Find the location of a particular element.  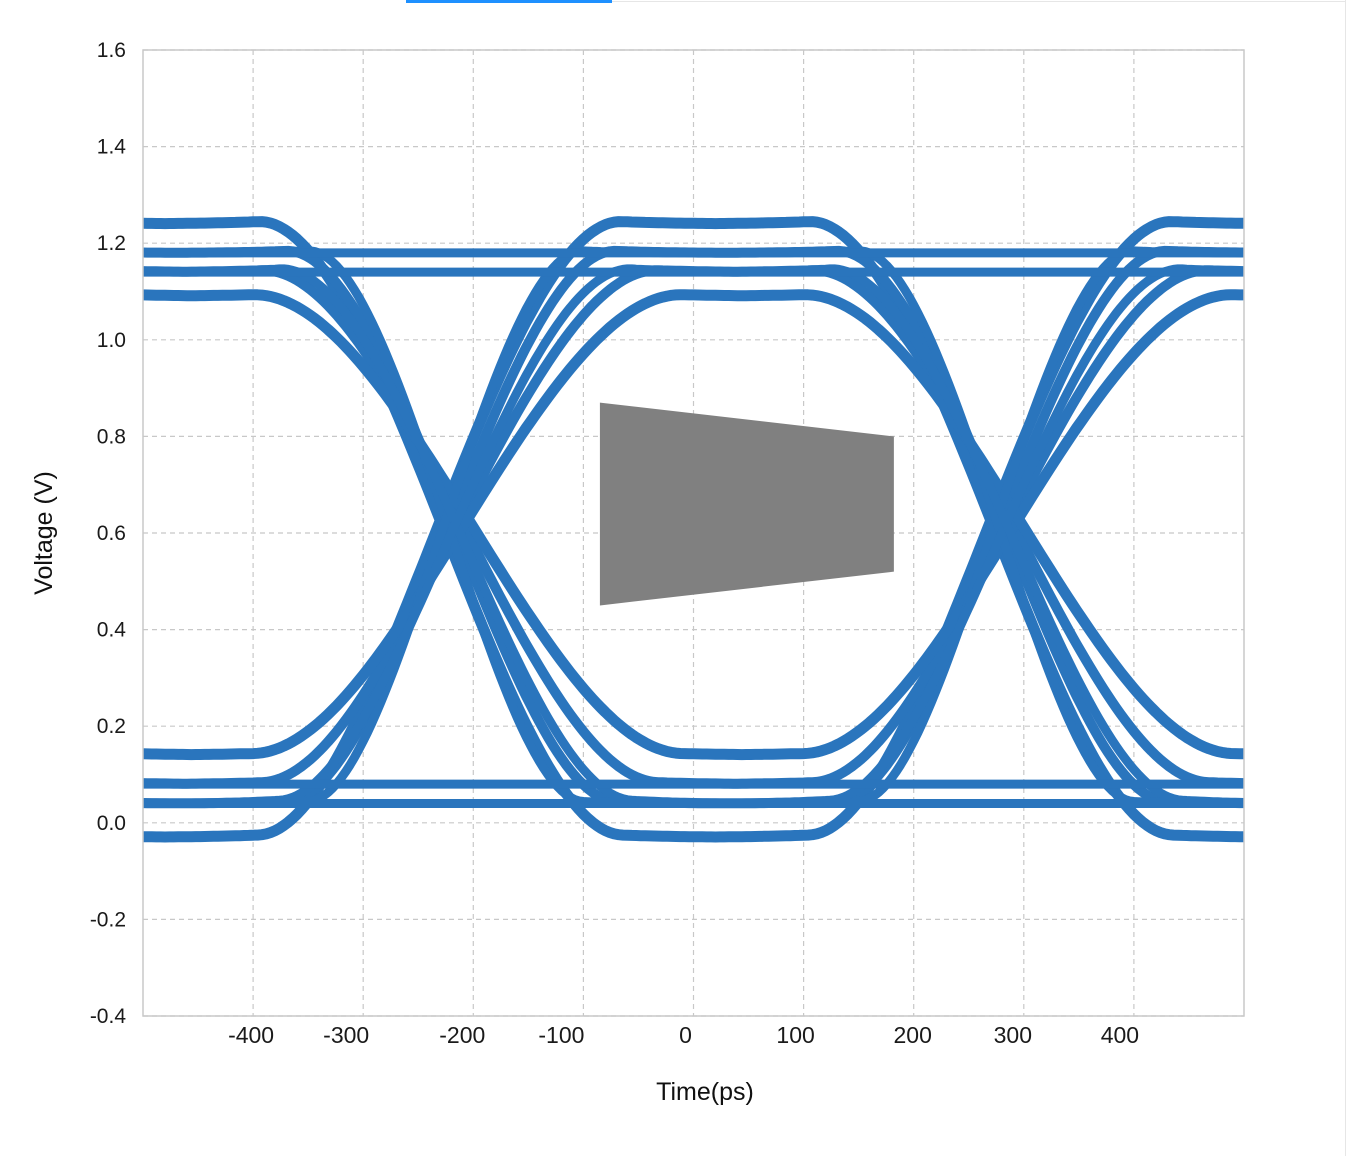

y-tick-label: 0.4 is located at coordinates (112, 630).